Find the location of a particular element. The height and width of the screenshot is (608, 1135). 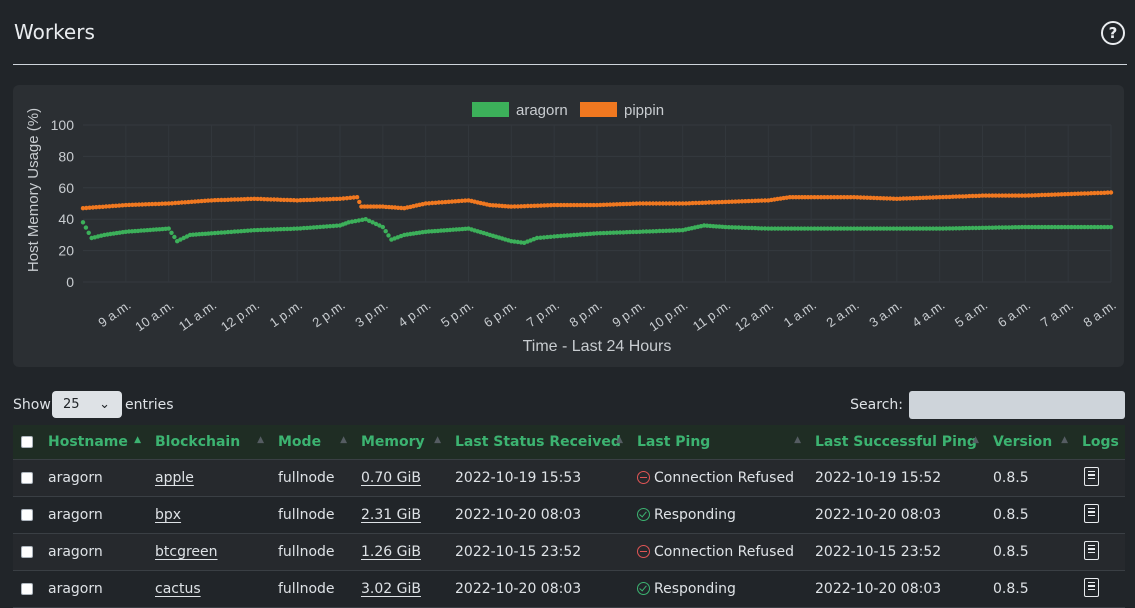

search-input is located at coordinates (1017, 405).